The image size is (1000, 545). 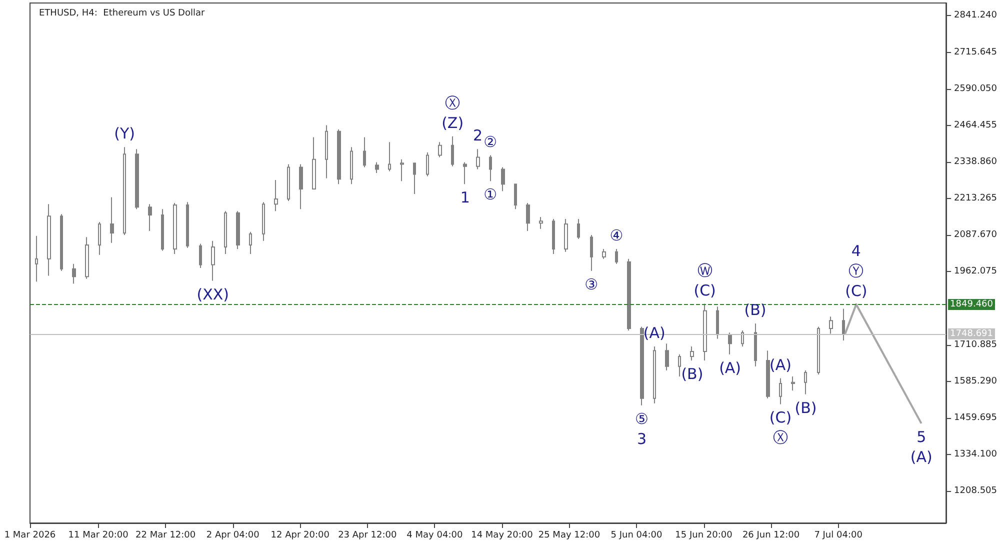 What do you see at coordinates (972, 333) in the screenshot?
I see `ref-line-label: 1748.691` at bounding box center [972, 333].